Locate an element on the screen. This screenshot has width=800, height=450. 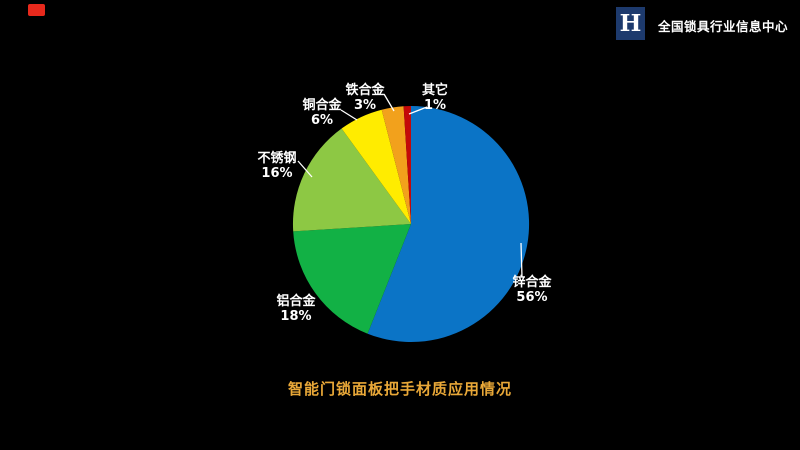
slice-label-aluminum-alloy: 铝合金 18% is located at coordinates (295, 309).